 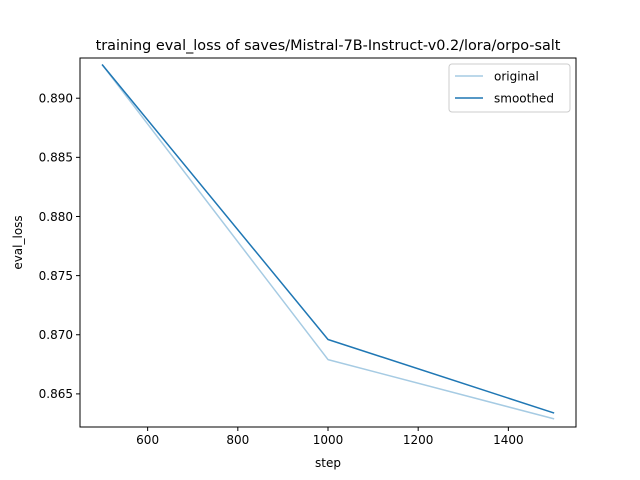 I want to click on legend: original smoothed, so click(x=509, y=88).